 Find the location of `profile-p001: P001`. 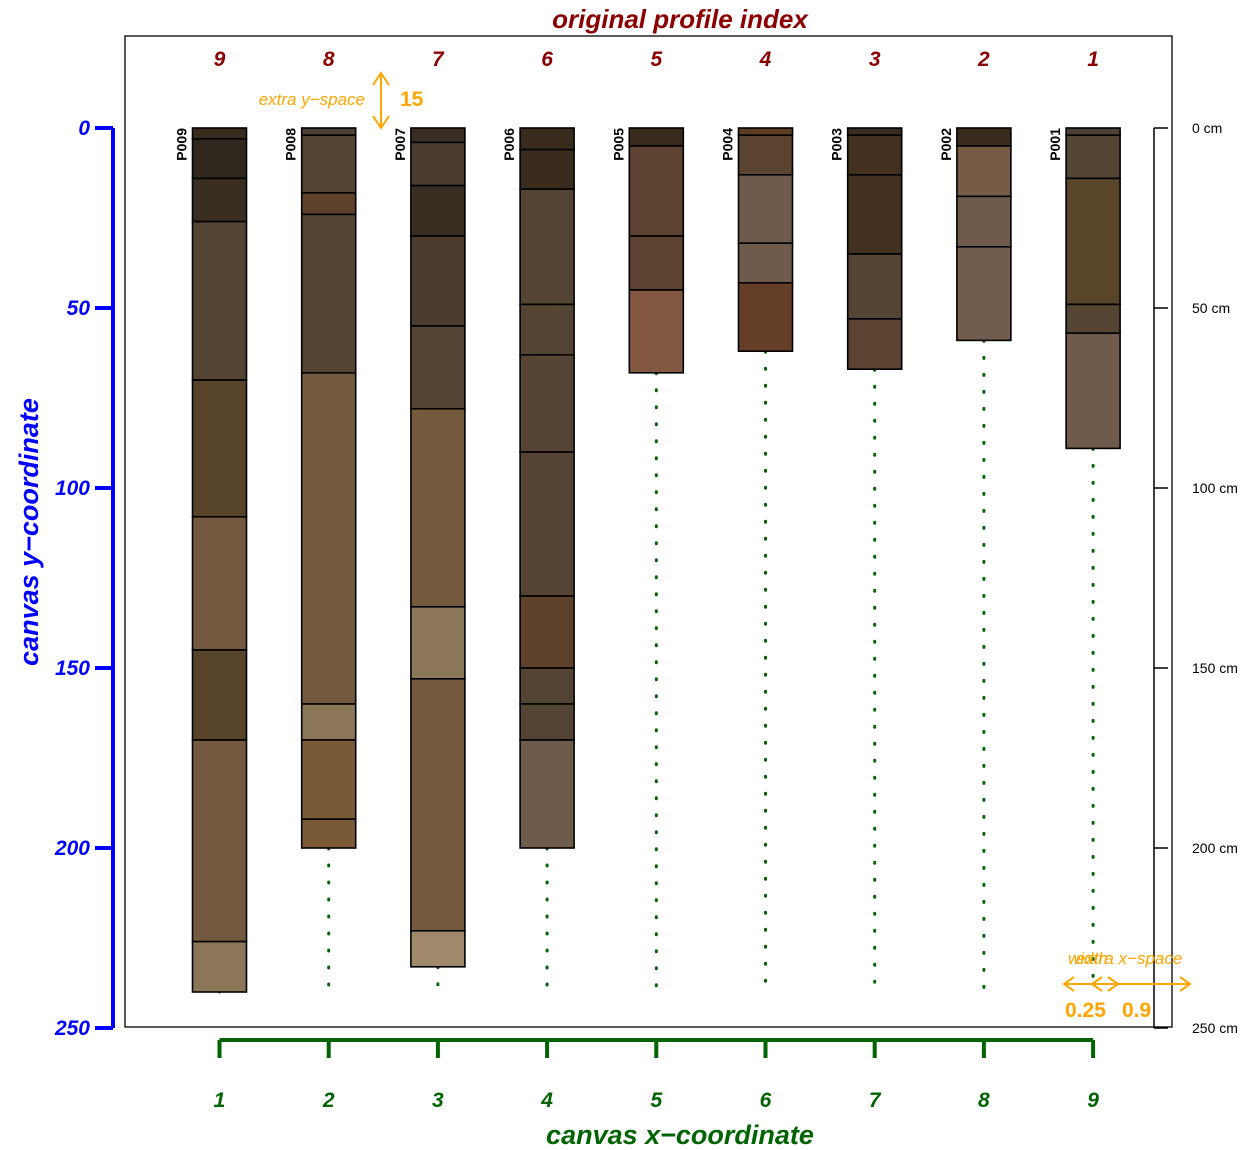

profile-p001: P001 is located at coordinates (1084, 560).